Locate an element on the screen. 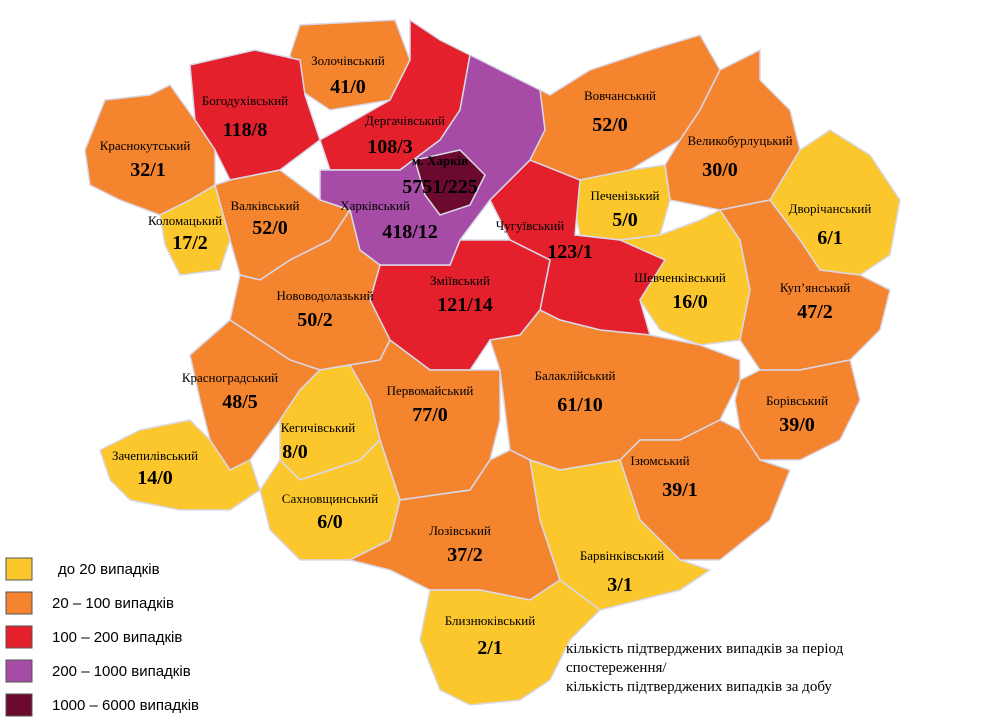 This screenshot has height=721, width=993. region-value: 3/1 is located at coordinates (620, 585).